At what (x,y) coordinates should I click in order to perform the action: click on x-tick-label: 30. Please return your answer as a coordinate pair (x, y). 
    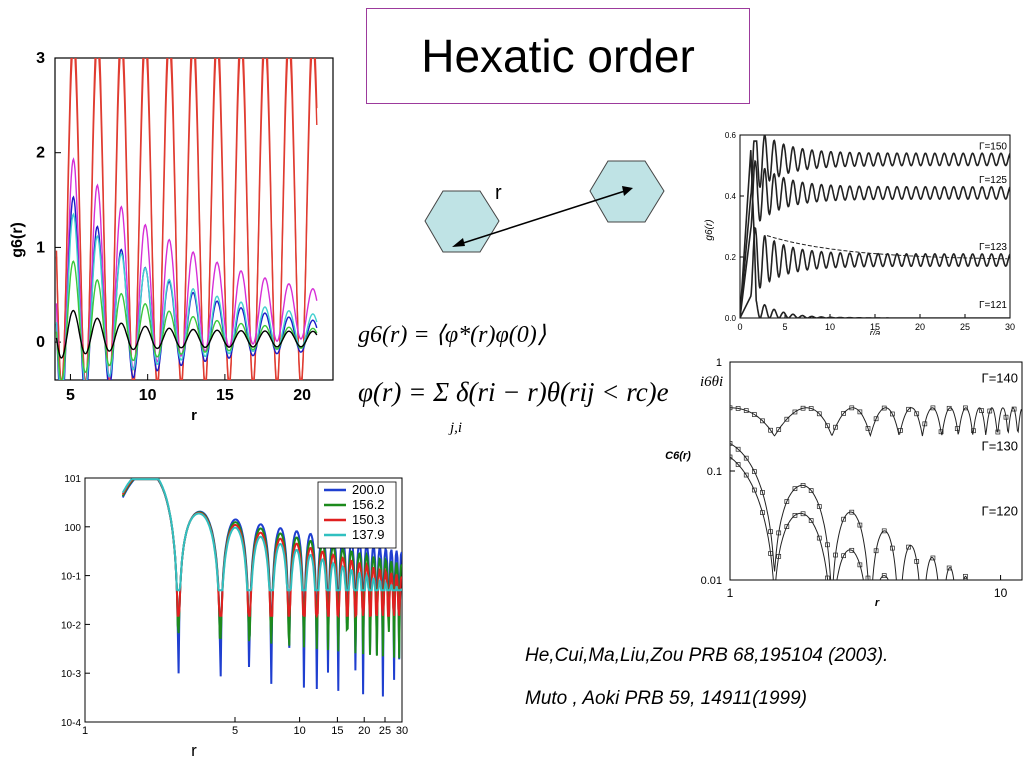
    Looking at the image, I should click on (402, 731).